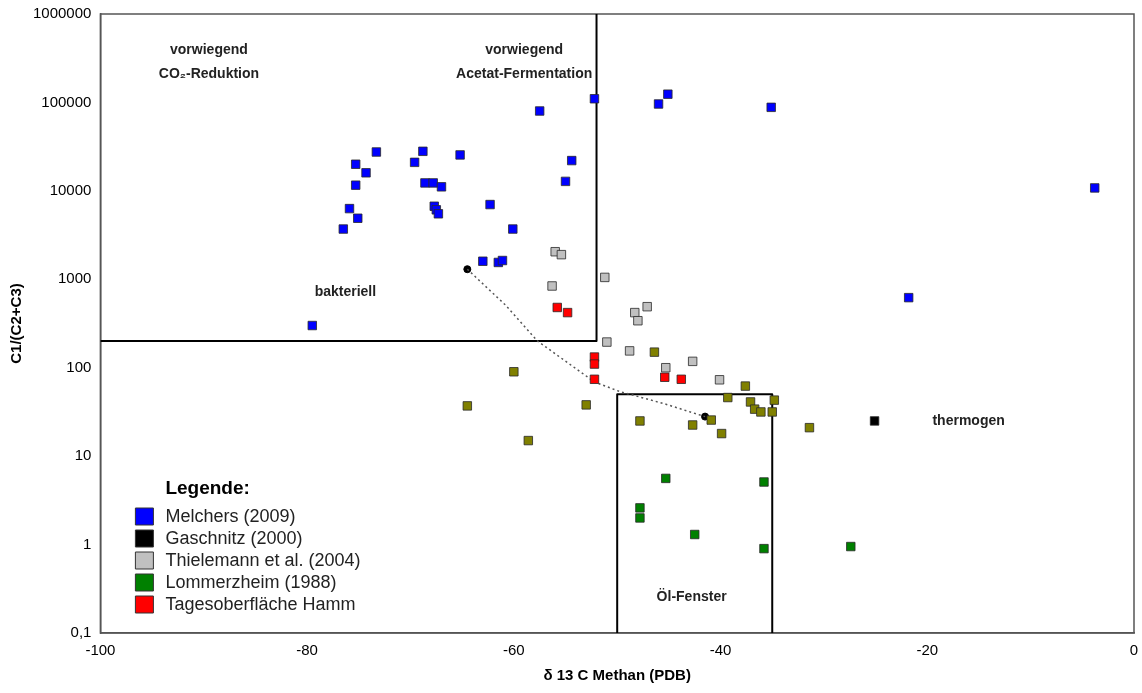  I want to click on y-tick-label: 10, so click(83, 455).